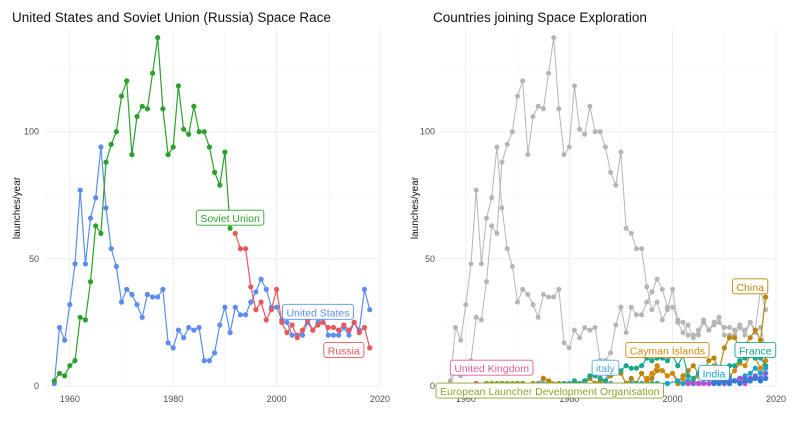 Image resolution: width=792 pixels, height=432 pixels. I want to click on y-tick-label: 0, so click(36, 386).